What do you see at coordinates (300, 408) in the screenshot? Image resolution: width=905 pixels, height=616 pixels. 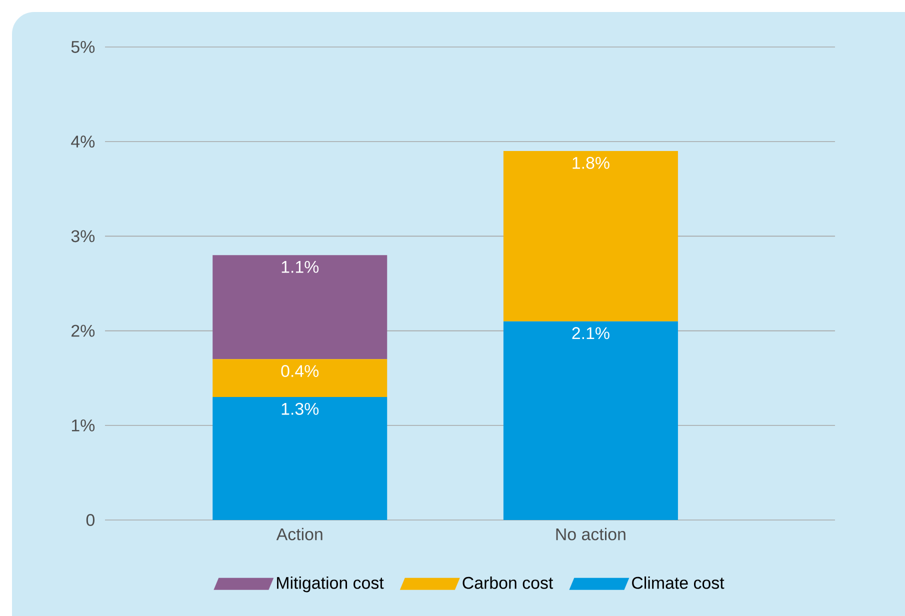 I see `data-label: 1.3%` at bounding box center [300, 408].